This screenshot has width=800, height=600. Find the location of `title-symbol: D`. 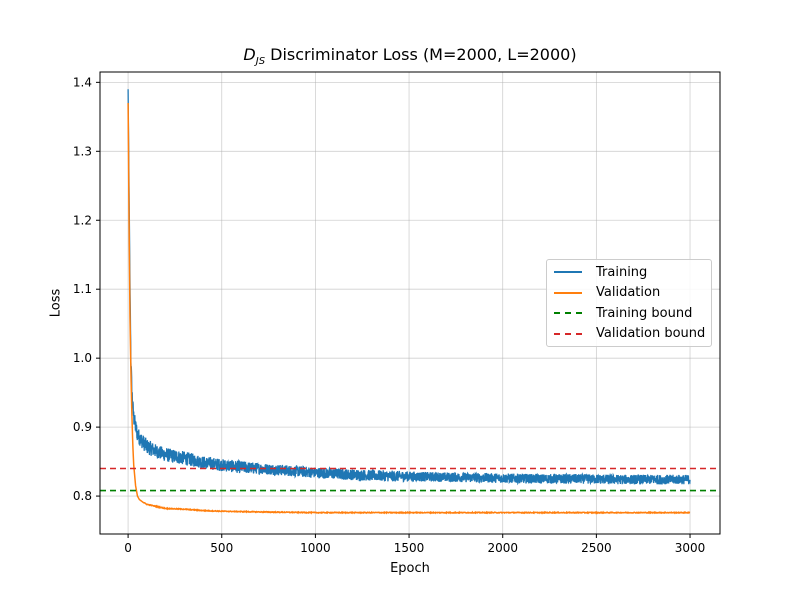

title-symbol: D is located at coordinates (249, 54).